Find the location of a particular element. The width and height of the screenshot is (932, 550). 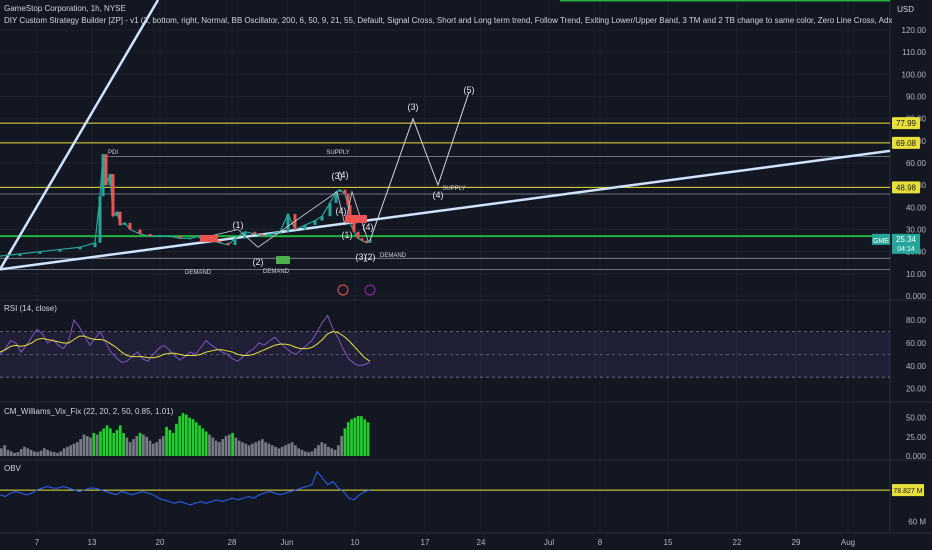

wave-label: (3) is located at coordinates (337, 176).